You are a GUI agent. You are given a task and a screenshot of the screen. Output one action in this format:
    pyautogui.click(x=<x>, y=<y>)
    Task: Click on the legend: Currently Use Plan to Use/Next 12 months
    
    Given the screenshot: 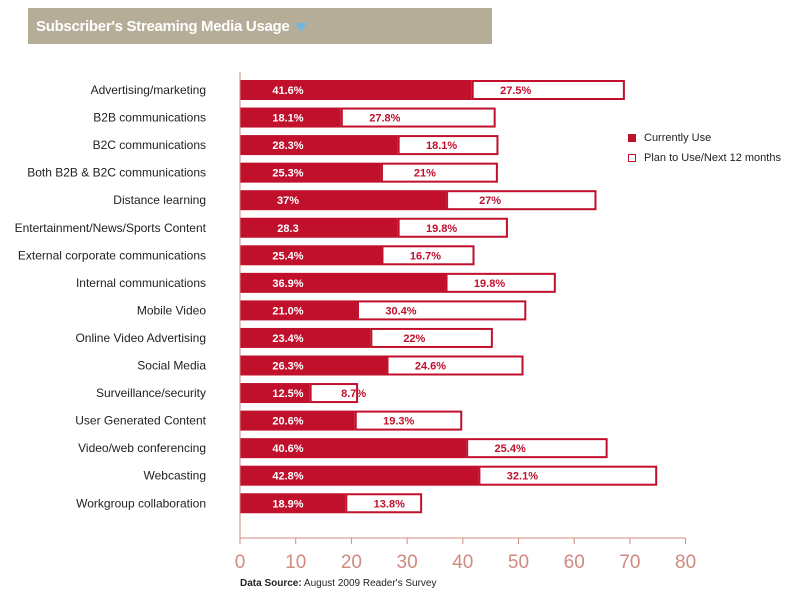 What is the action you would take?
    pyautogui.click(x=704, y=148)
    